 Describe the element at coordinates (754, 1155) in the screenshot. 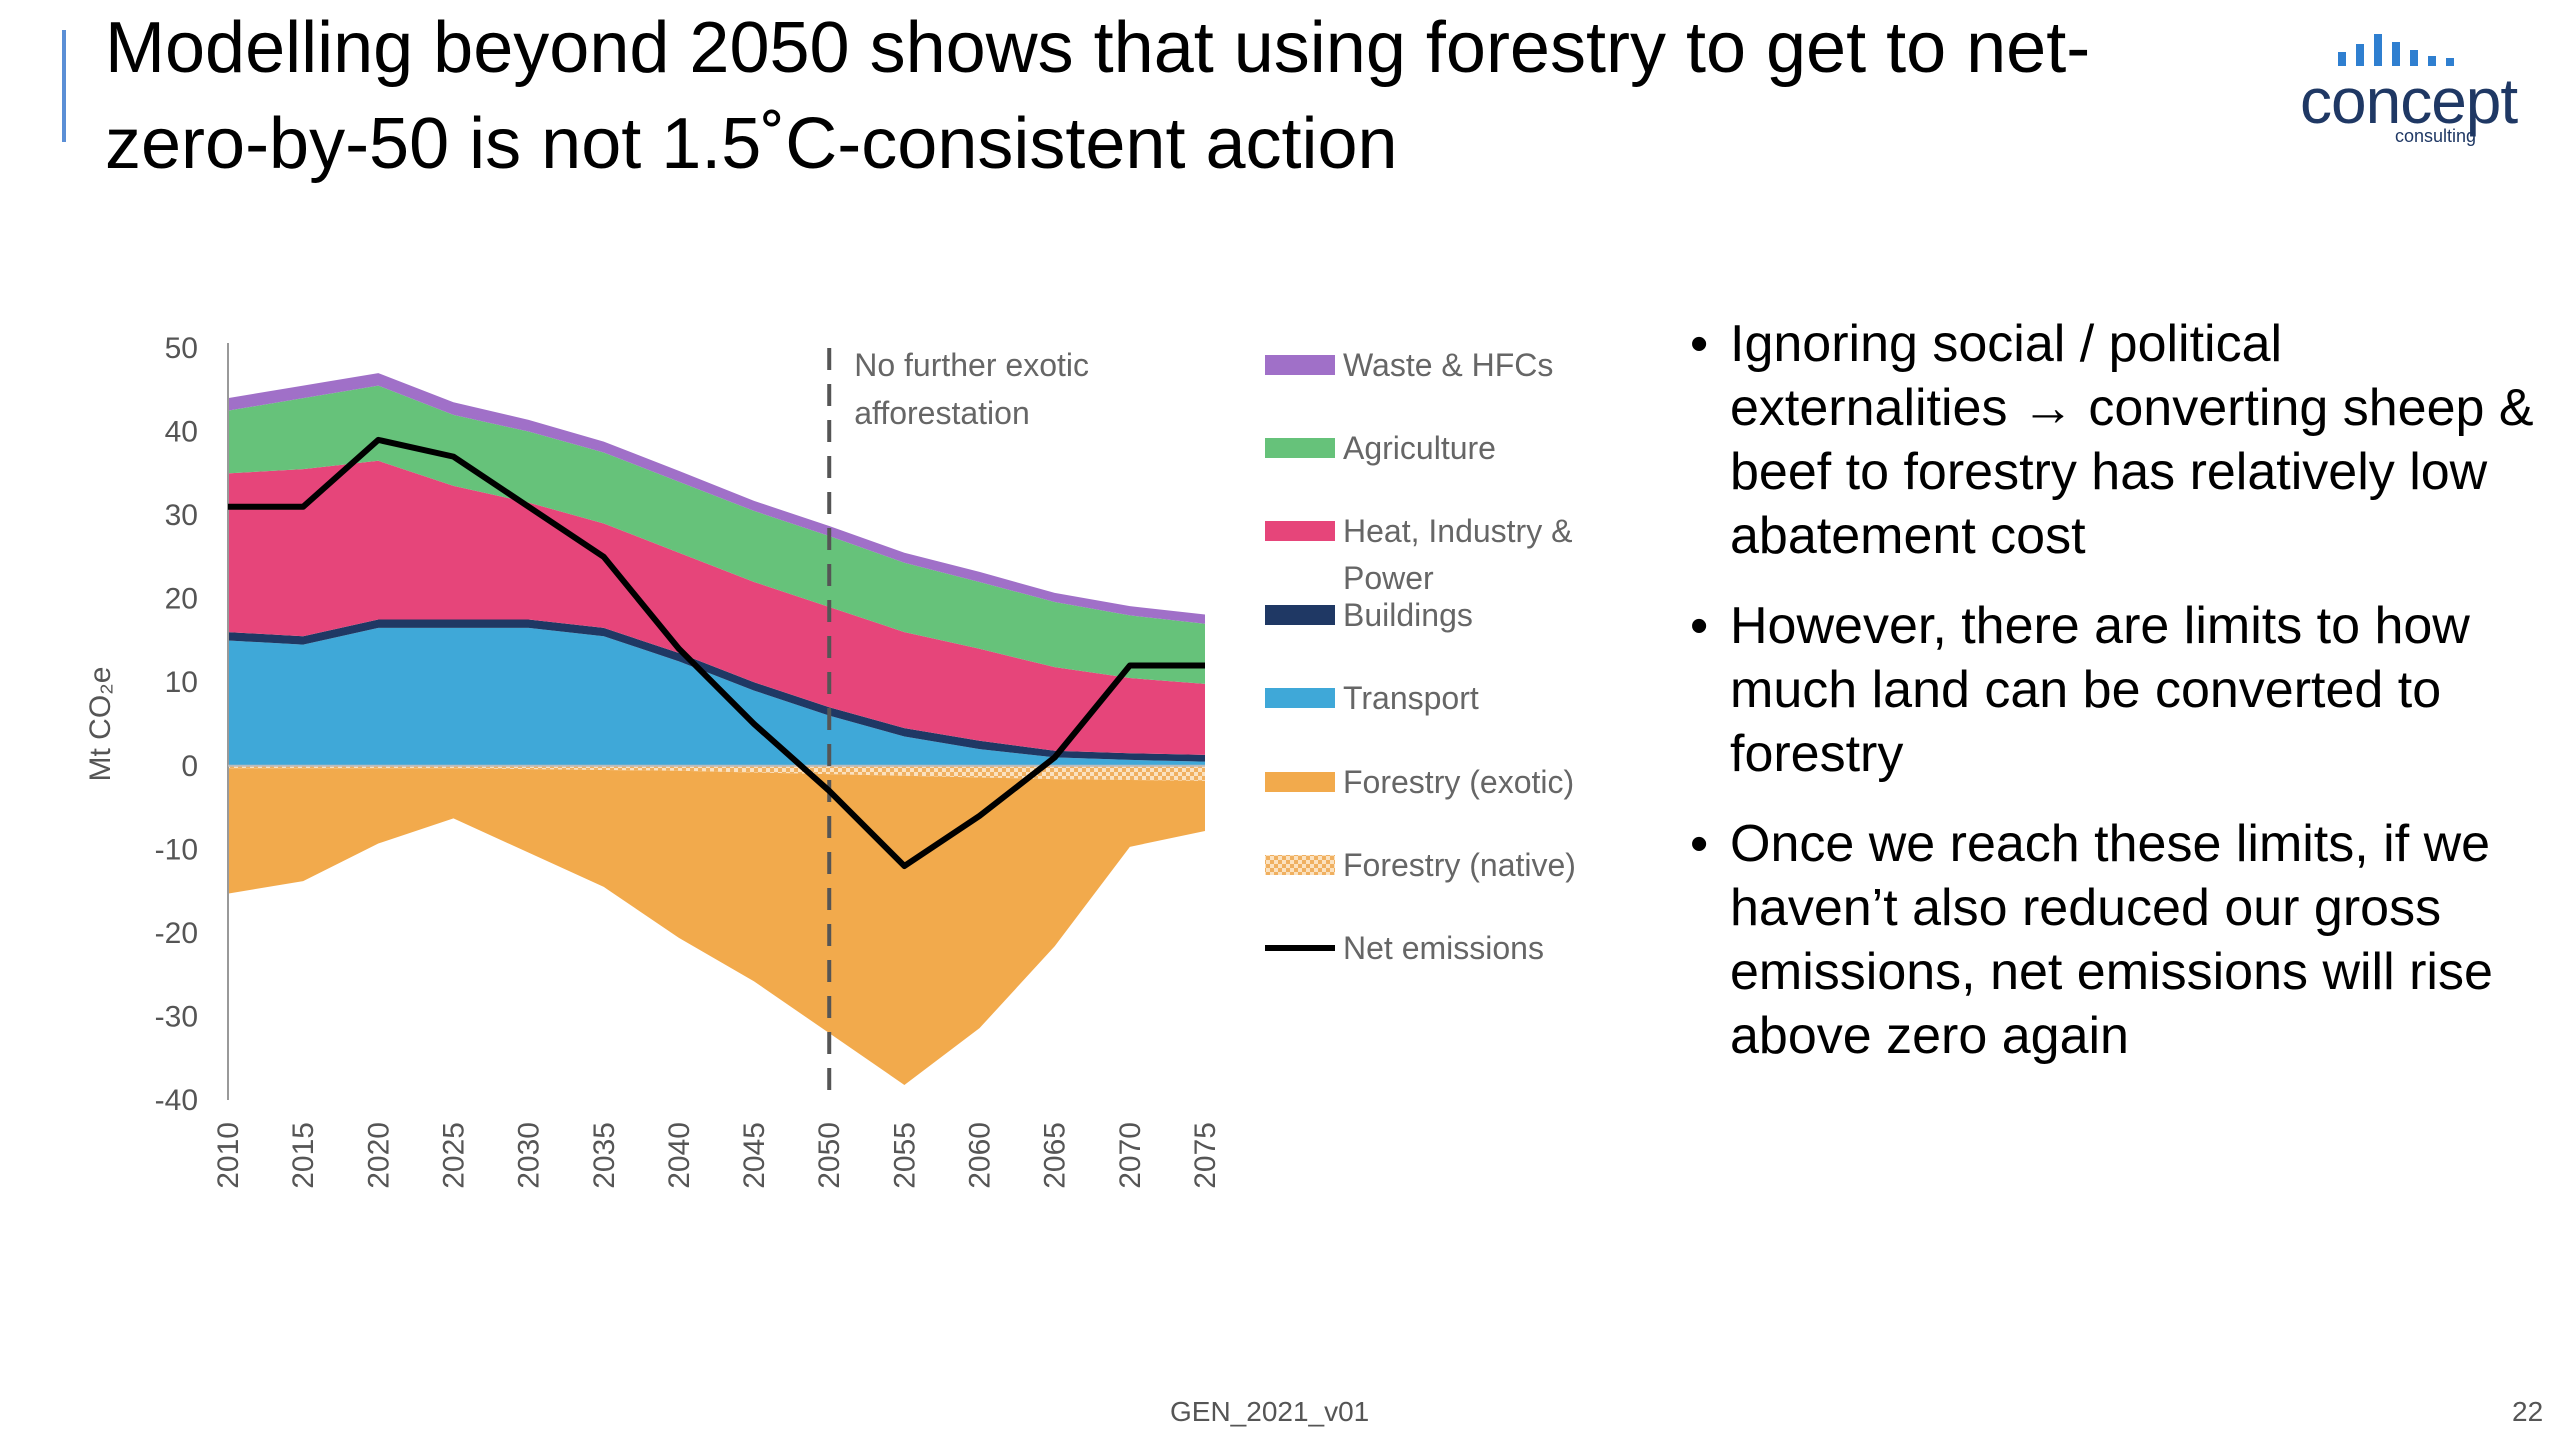

I see `x-tick-label: 2045` at that location.